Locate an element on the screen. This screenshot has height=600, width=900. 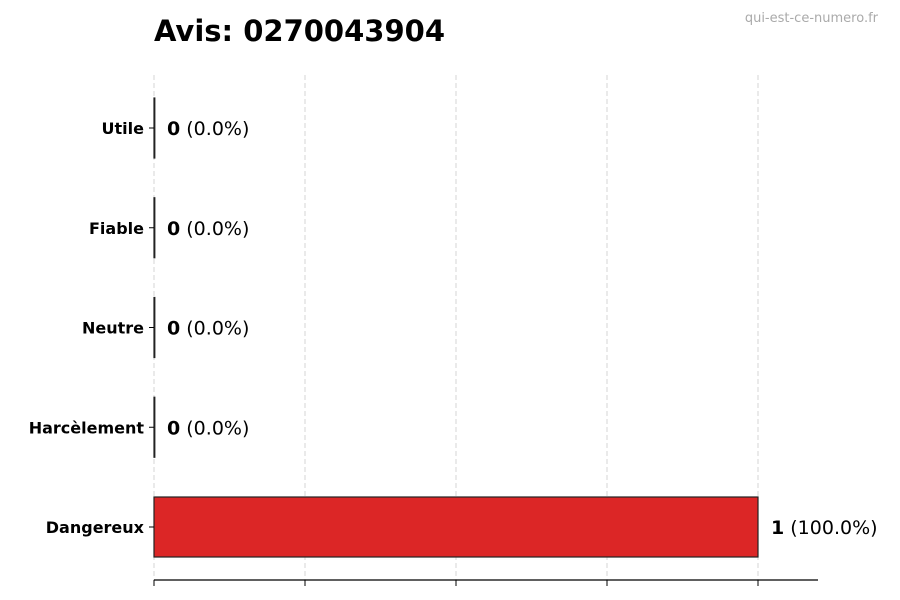
category-label: Dangereux is located at coordinates (95, 527).